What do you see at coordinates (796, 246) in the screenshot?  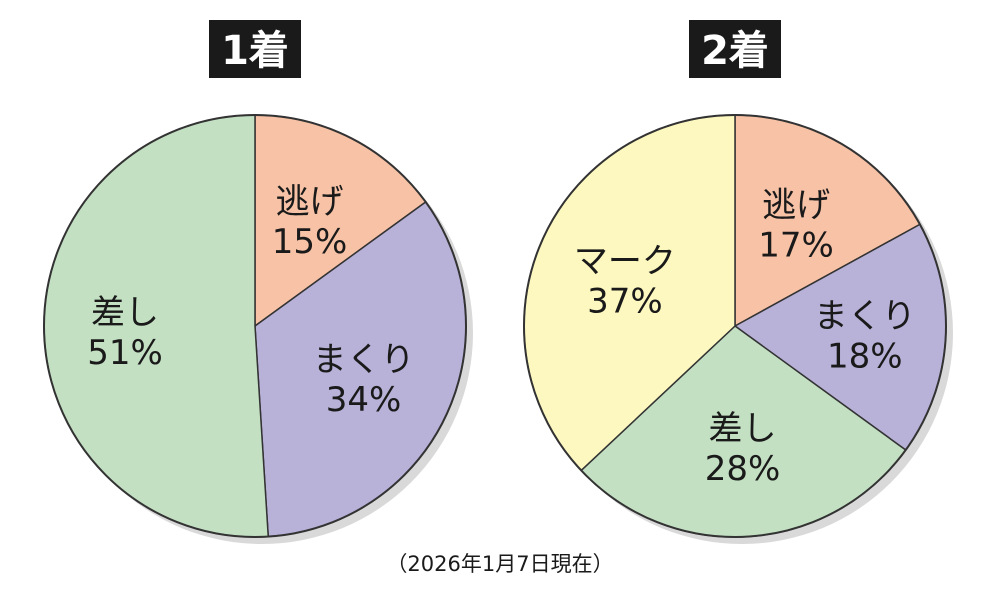 I see `slice-percent-label: 17%` at bounding box center [796, 246].